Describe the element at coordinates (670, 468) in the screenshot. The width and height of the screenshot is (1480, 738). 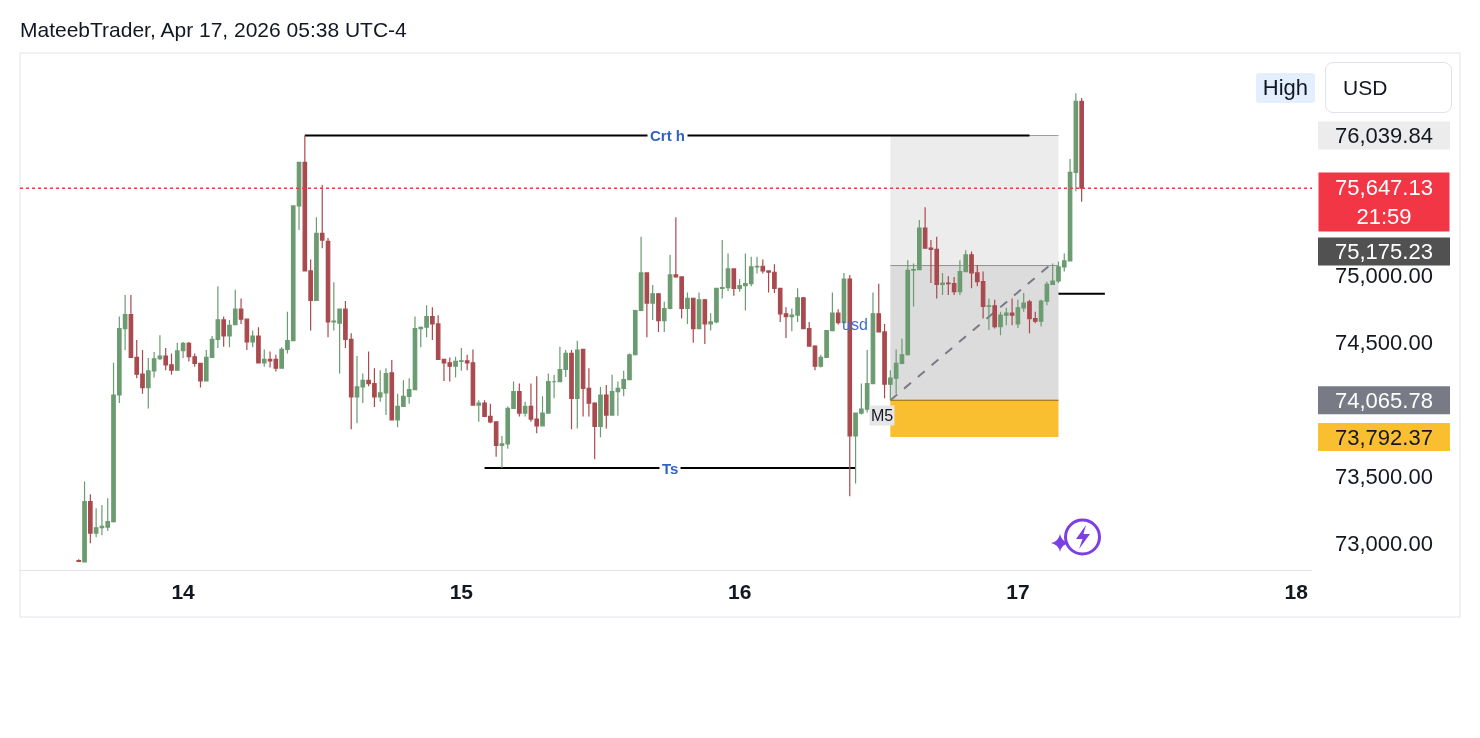
I see `series-label: Ts` at that location.